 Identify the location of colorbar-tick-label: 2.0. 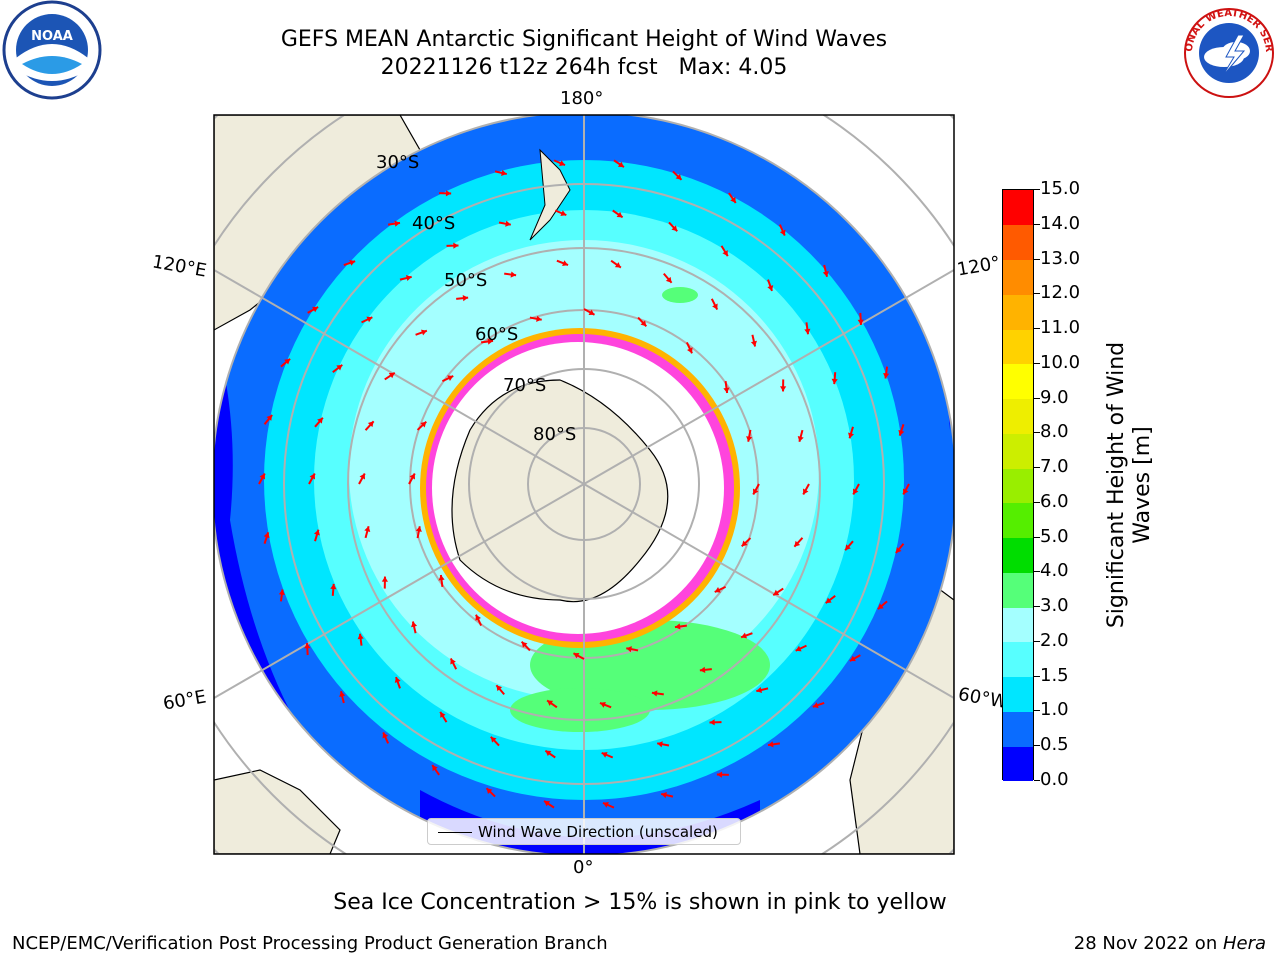
(1054, 640).